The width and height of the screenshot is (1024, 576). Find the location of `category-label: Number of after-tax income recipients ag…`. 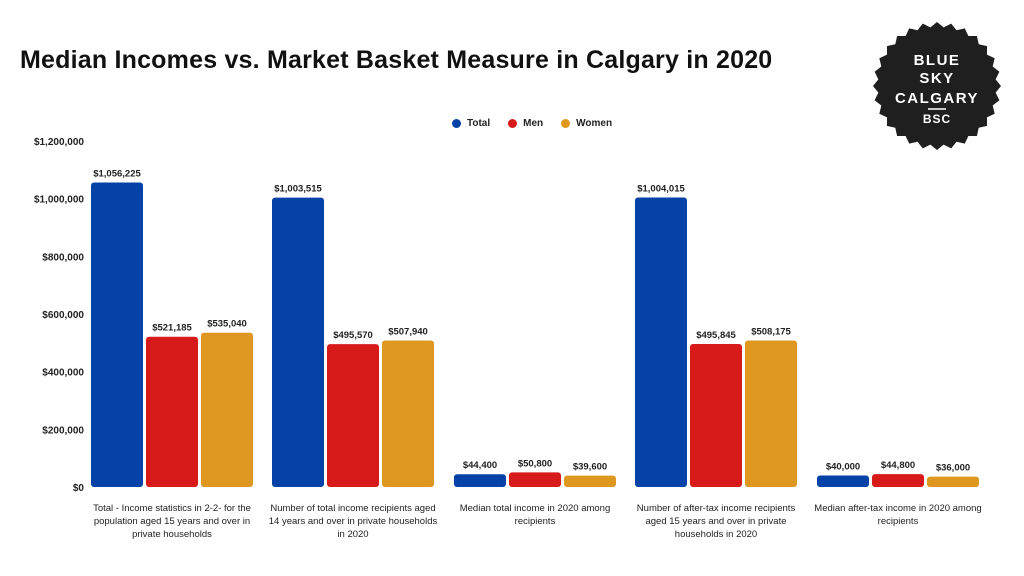

category-label: Number of after-tax income recipients ag… is located at coordinates (716, 521).